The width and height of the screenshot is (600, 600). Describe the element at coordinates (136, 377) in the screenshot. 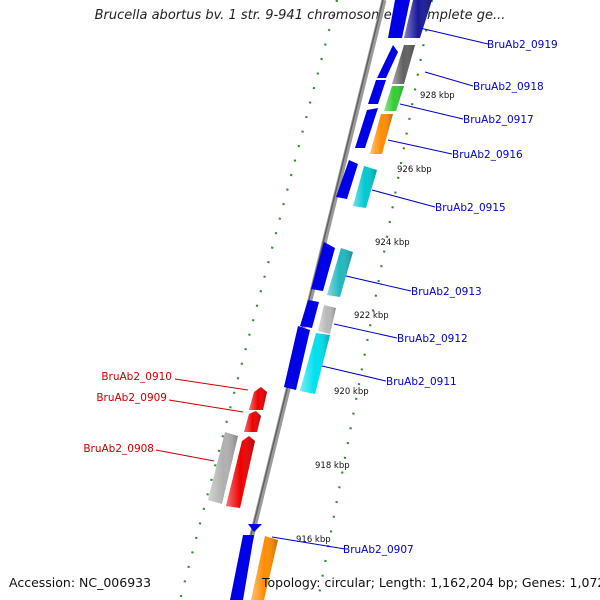

I see `gene-label-0910: BruAb2_0910` at that location.